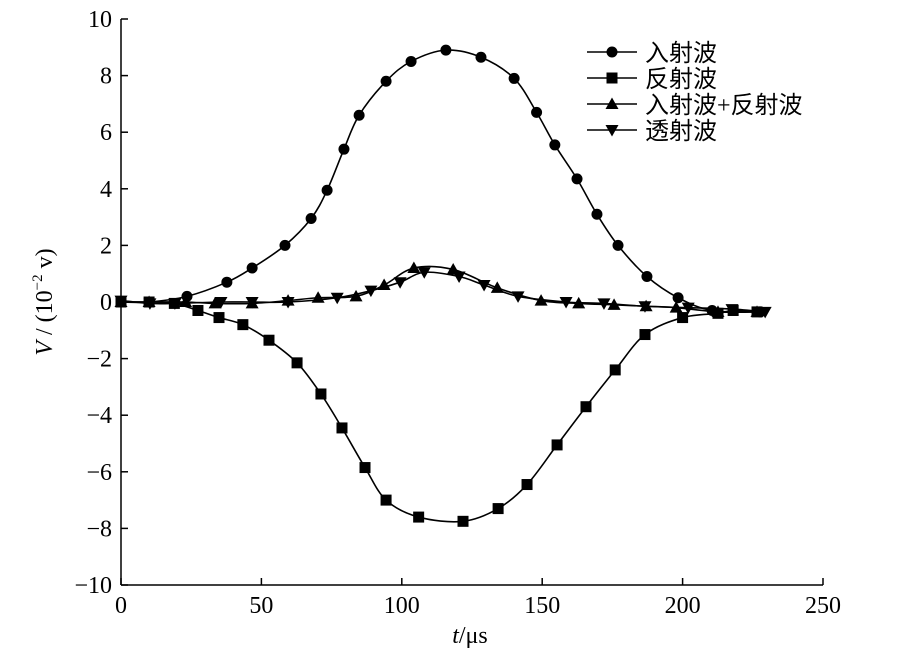  I want to click on legend-label: 入射波+反射波, so click(724, 105).